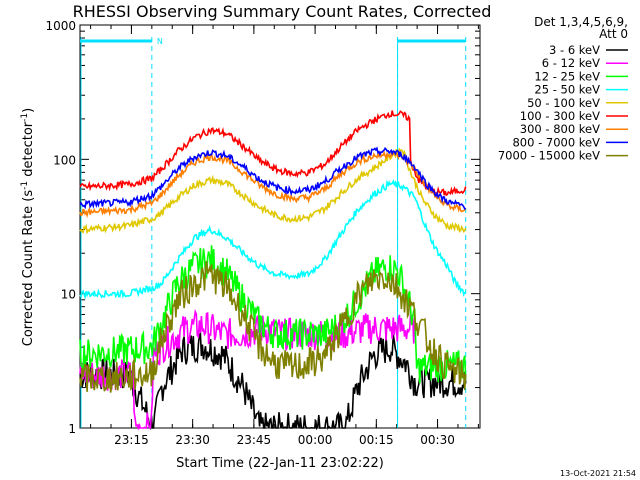  What do you see at coordinates (72, 429) in the screenshot?
I see `y-tick-label: 1` at bounding box center [72, 429].